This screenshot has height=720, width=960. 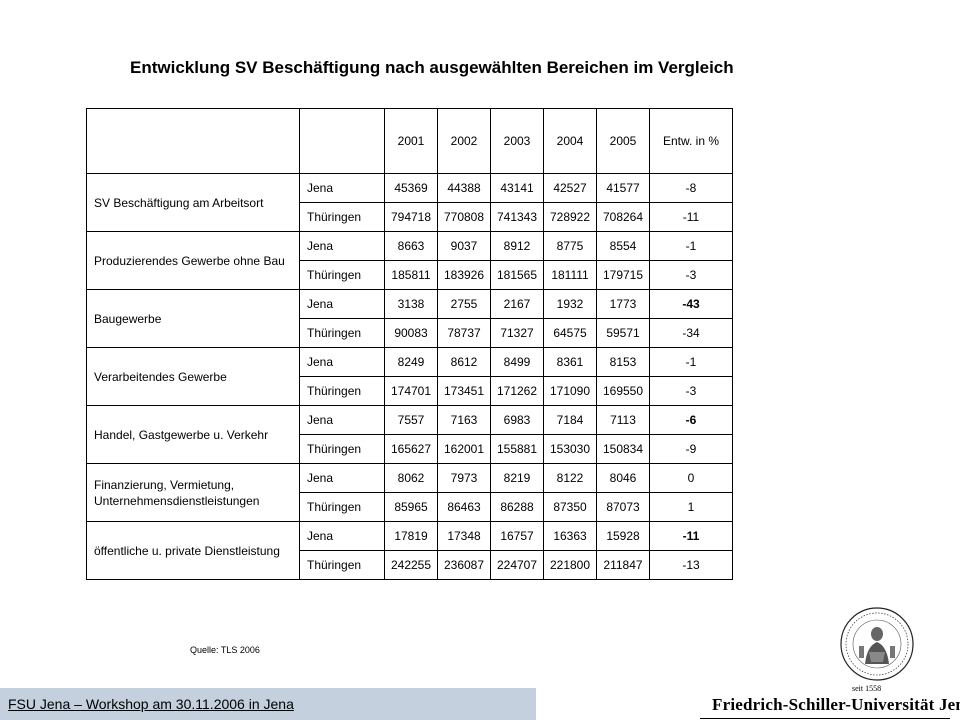 What do you see at coordinates (517, 565) in the screenshot?
I see `value-cell: 224707` at bounding box center [517, 565].